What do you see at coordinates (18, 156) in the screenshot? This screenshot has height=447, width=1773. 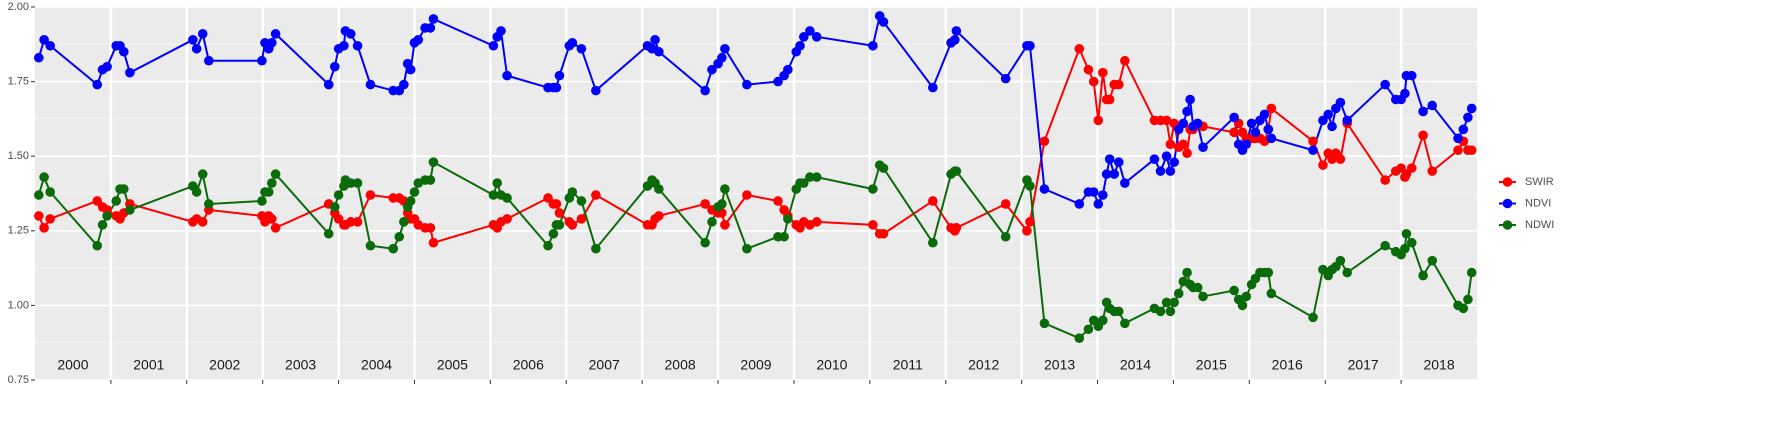 I see `y-tick-label: 1.50` at bounding box center [18, 156].